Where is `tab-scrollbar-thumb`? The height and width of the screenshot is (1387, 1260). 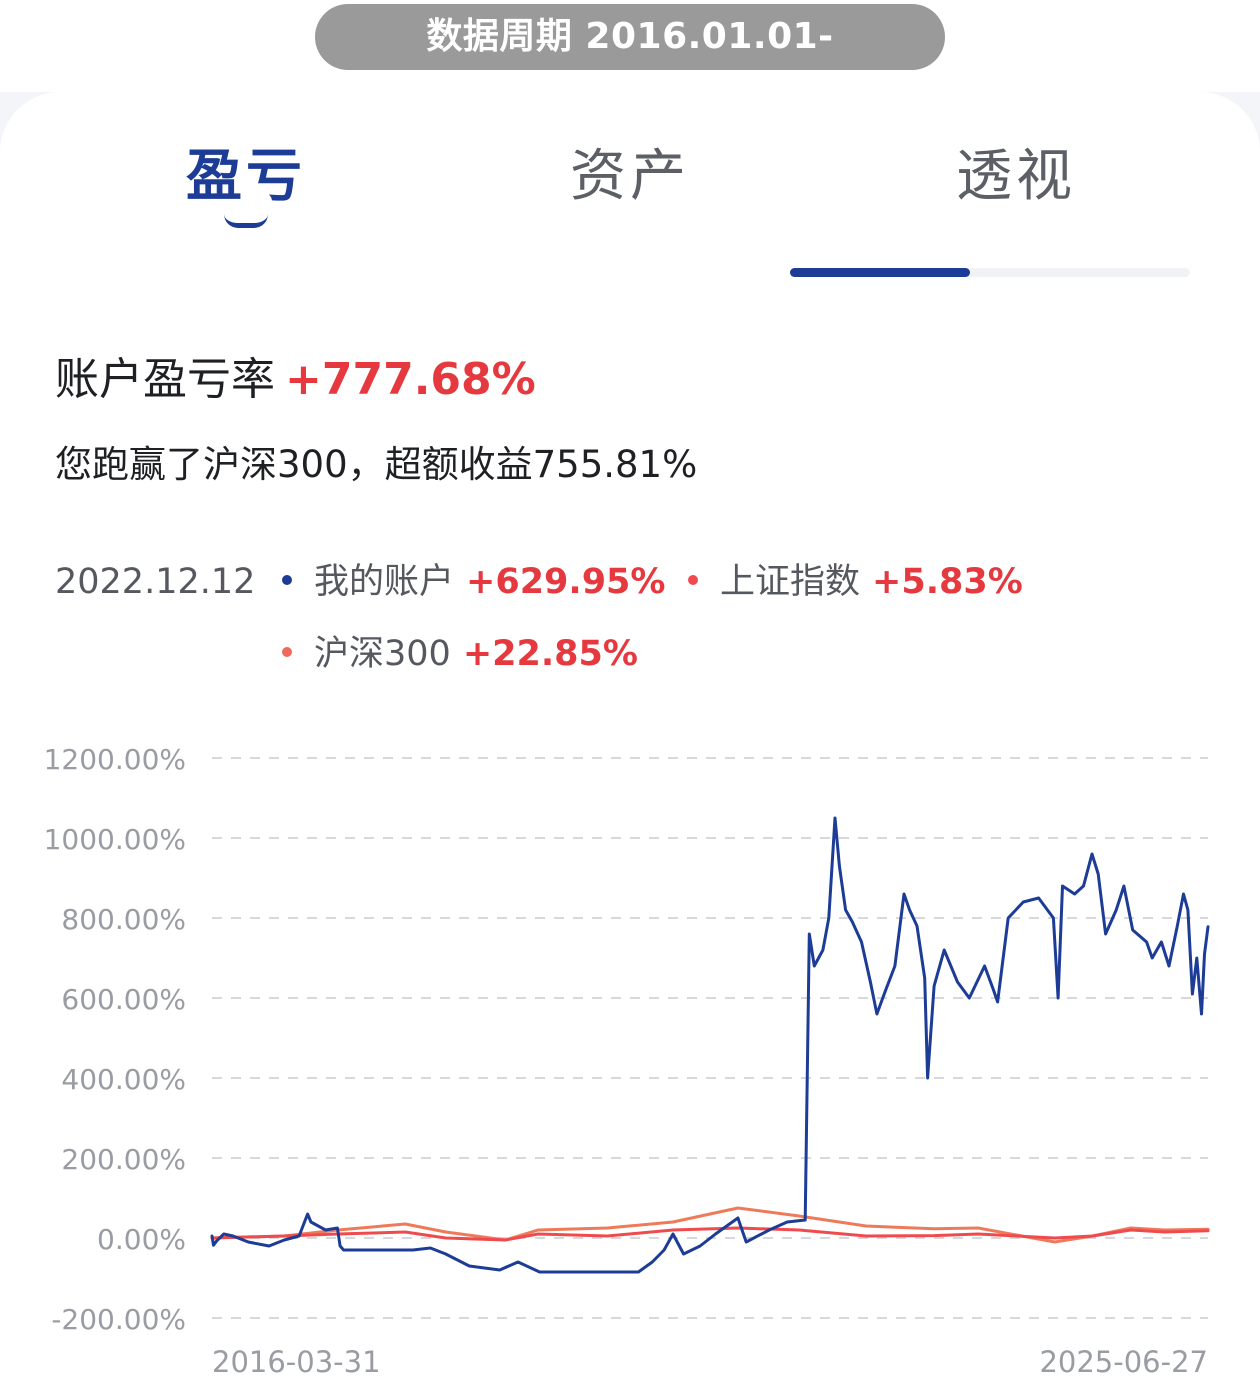
tab-scrollbar-thumb is located at coordinates (880, 272).